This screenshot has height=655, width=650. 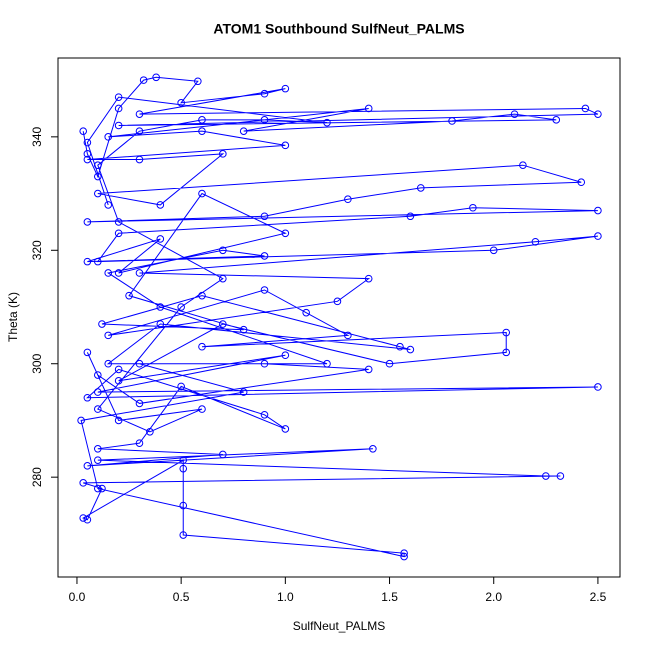 What do you see at coordinates (389, 597) in the screenshot?
I see `x-tick-label: 1.5` at bounding box center [389, 597].